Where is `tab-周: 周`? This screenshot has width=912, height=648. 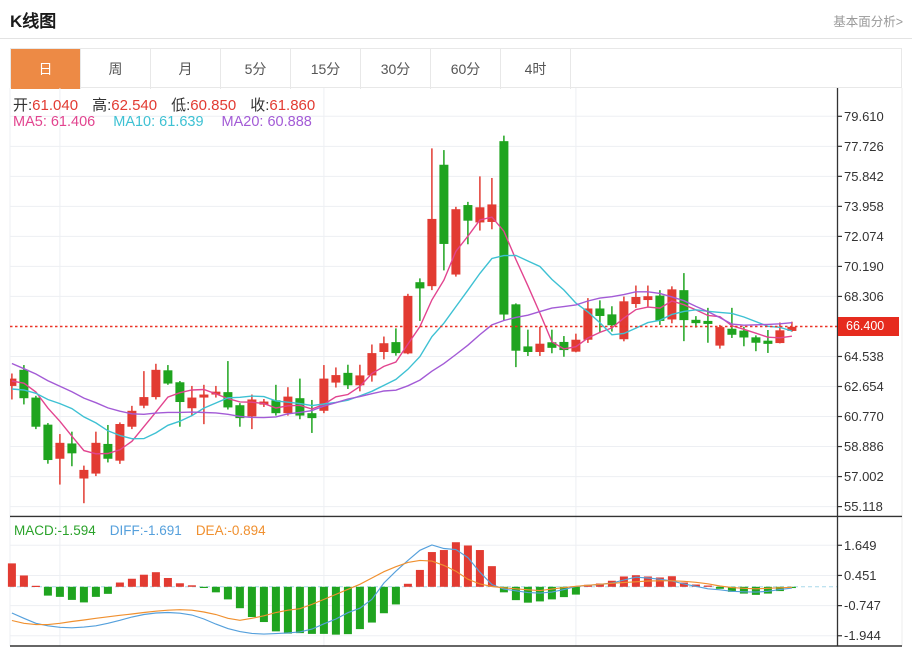
tab-周: 周 is located at coordinates (116, 69).